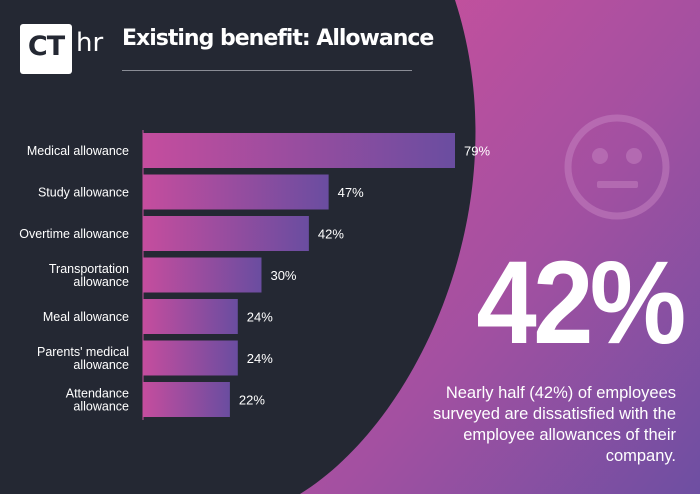 Image resolution: width=700 pixels, height=494 pixels. I want to click on logo-hr-text: hr, so click(90, 43).